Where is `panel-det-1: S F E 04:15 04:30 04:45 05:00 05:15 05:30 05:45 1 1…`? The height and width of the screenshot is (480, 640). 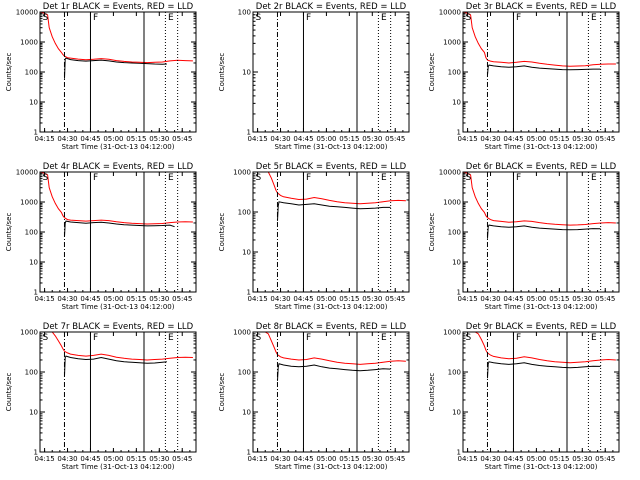
panel-det-1: S F E 04:15 04:30 04:45 05:00 05:15 05:30 05:45 1 1… is located at coordinates (101, 76).